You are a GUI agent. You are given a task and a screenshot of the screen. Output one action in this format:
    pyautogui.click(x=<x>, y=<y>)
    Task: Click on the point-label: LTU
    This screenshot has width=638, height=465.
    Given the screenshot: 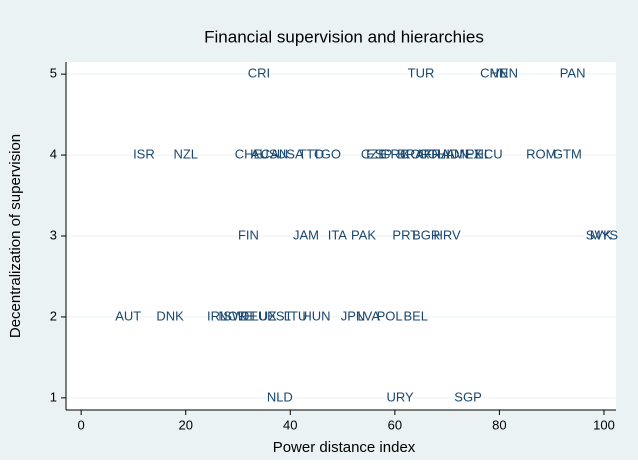 What is the action you would take?
    pyautogui.click(x=296, y=315)
    